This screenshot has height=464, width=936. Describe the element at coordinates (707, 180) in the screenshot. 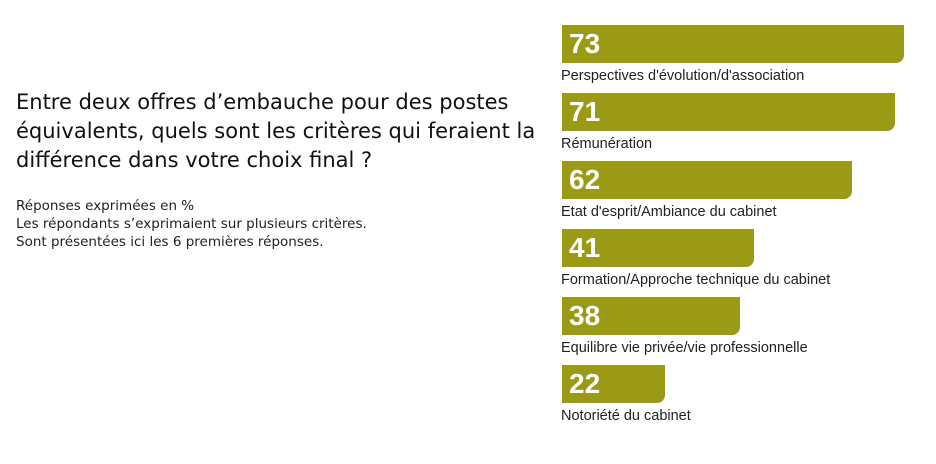

I see `bar: 62` at that location.